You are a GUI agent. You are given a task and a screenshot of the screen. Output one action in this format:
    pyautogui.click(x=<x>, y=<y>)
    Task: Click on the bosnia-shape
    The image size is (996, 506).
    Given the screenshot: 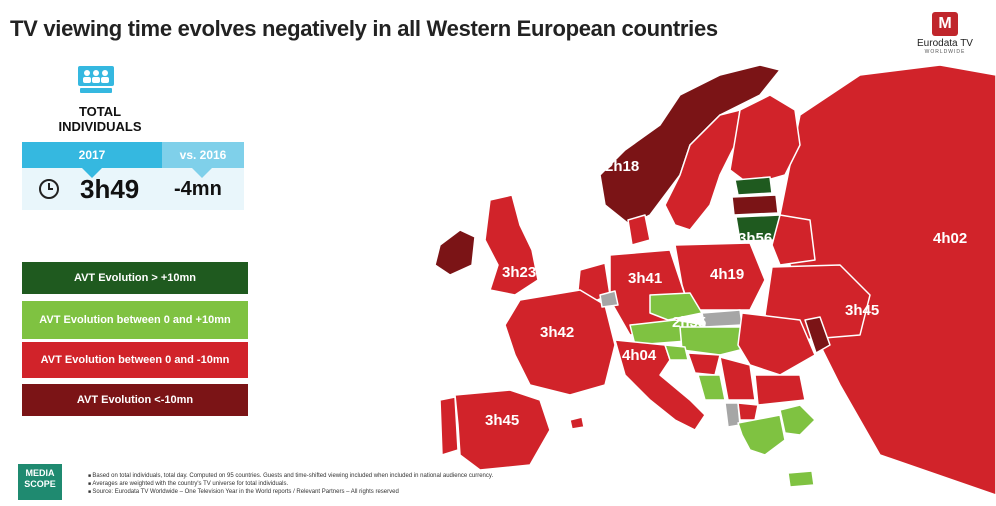 What is the action you would take?
    pyautogui.click(x=711, y=387)
    